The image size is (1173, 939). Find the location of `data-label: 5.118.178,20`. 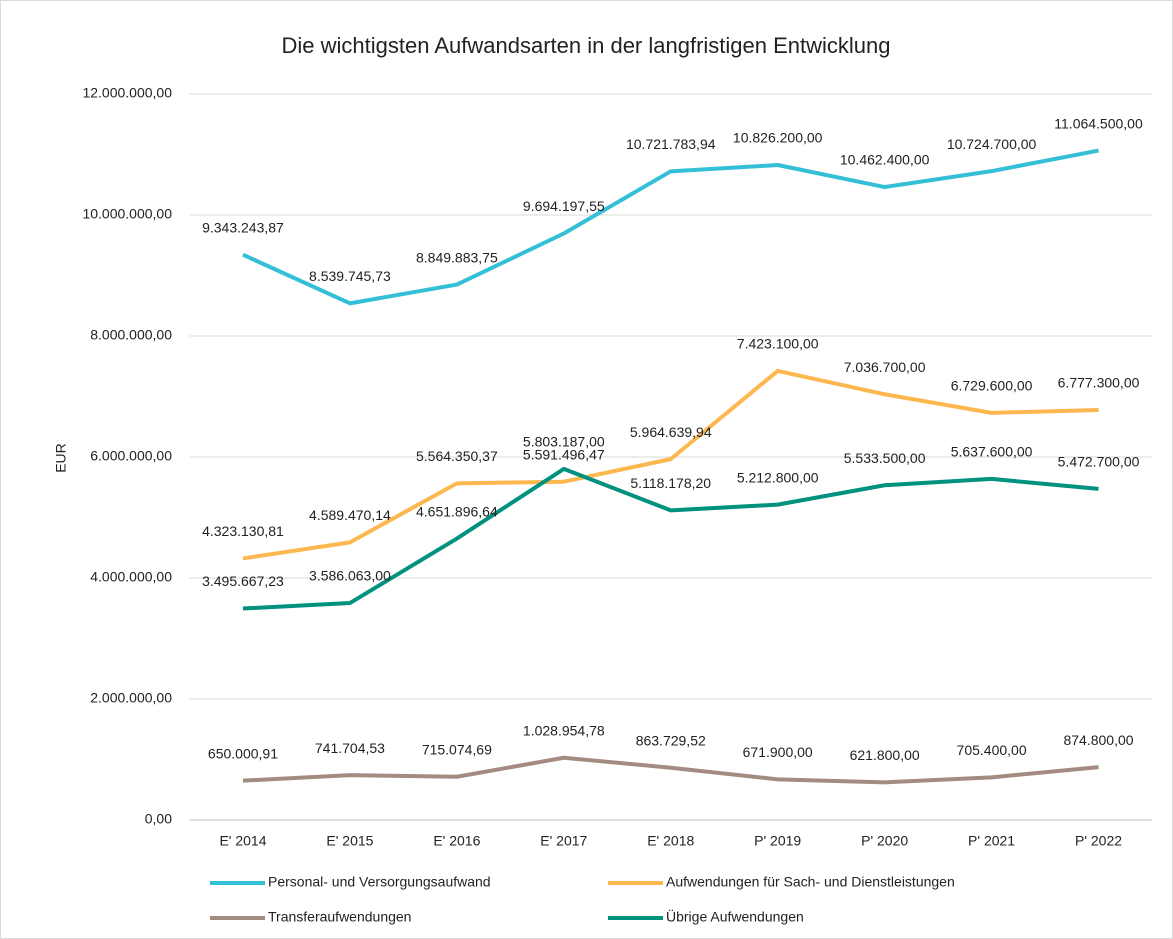

data-label: 5.118.178,20 is located at coordinates (670, 483).